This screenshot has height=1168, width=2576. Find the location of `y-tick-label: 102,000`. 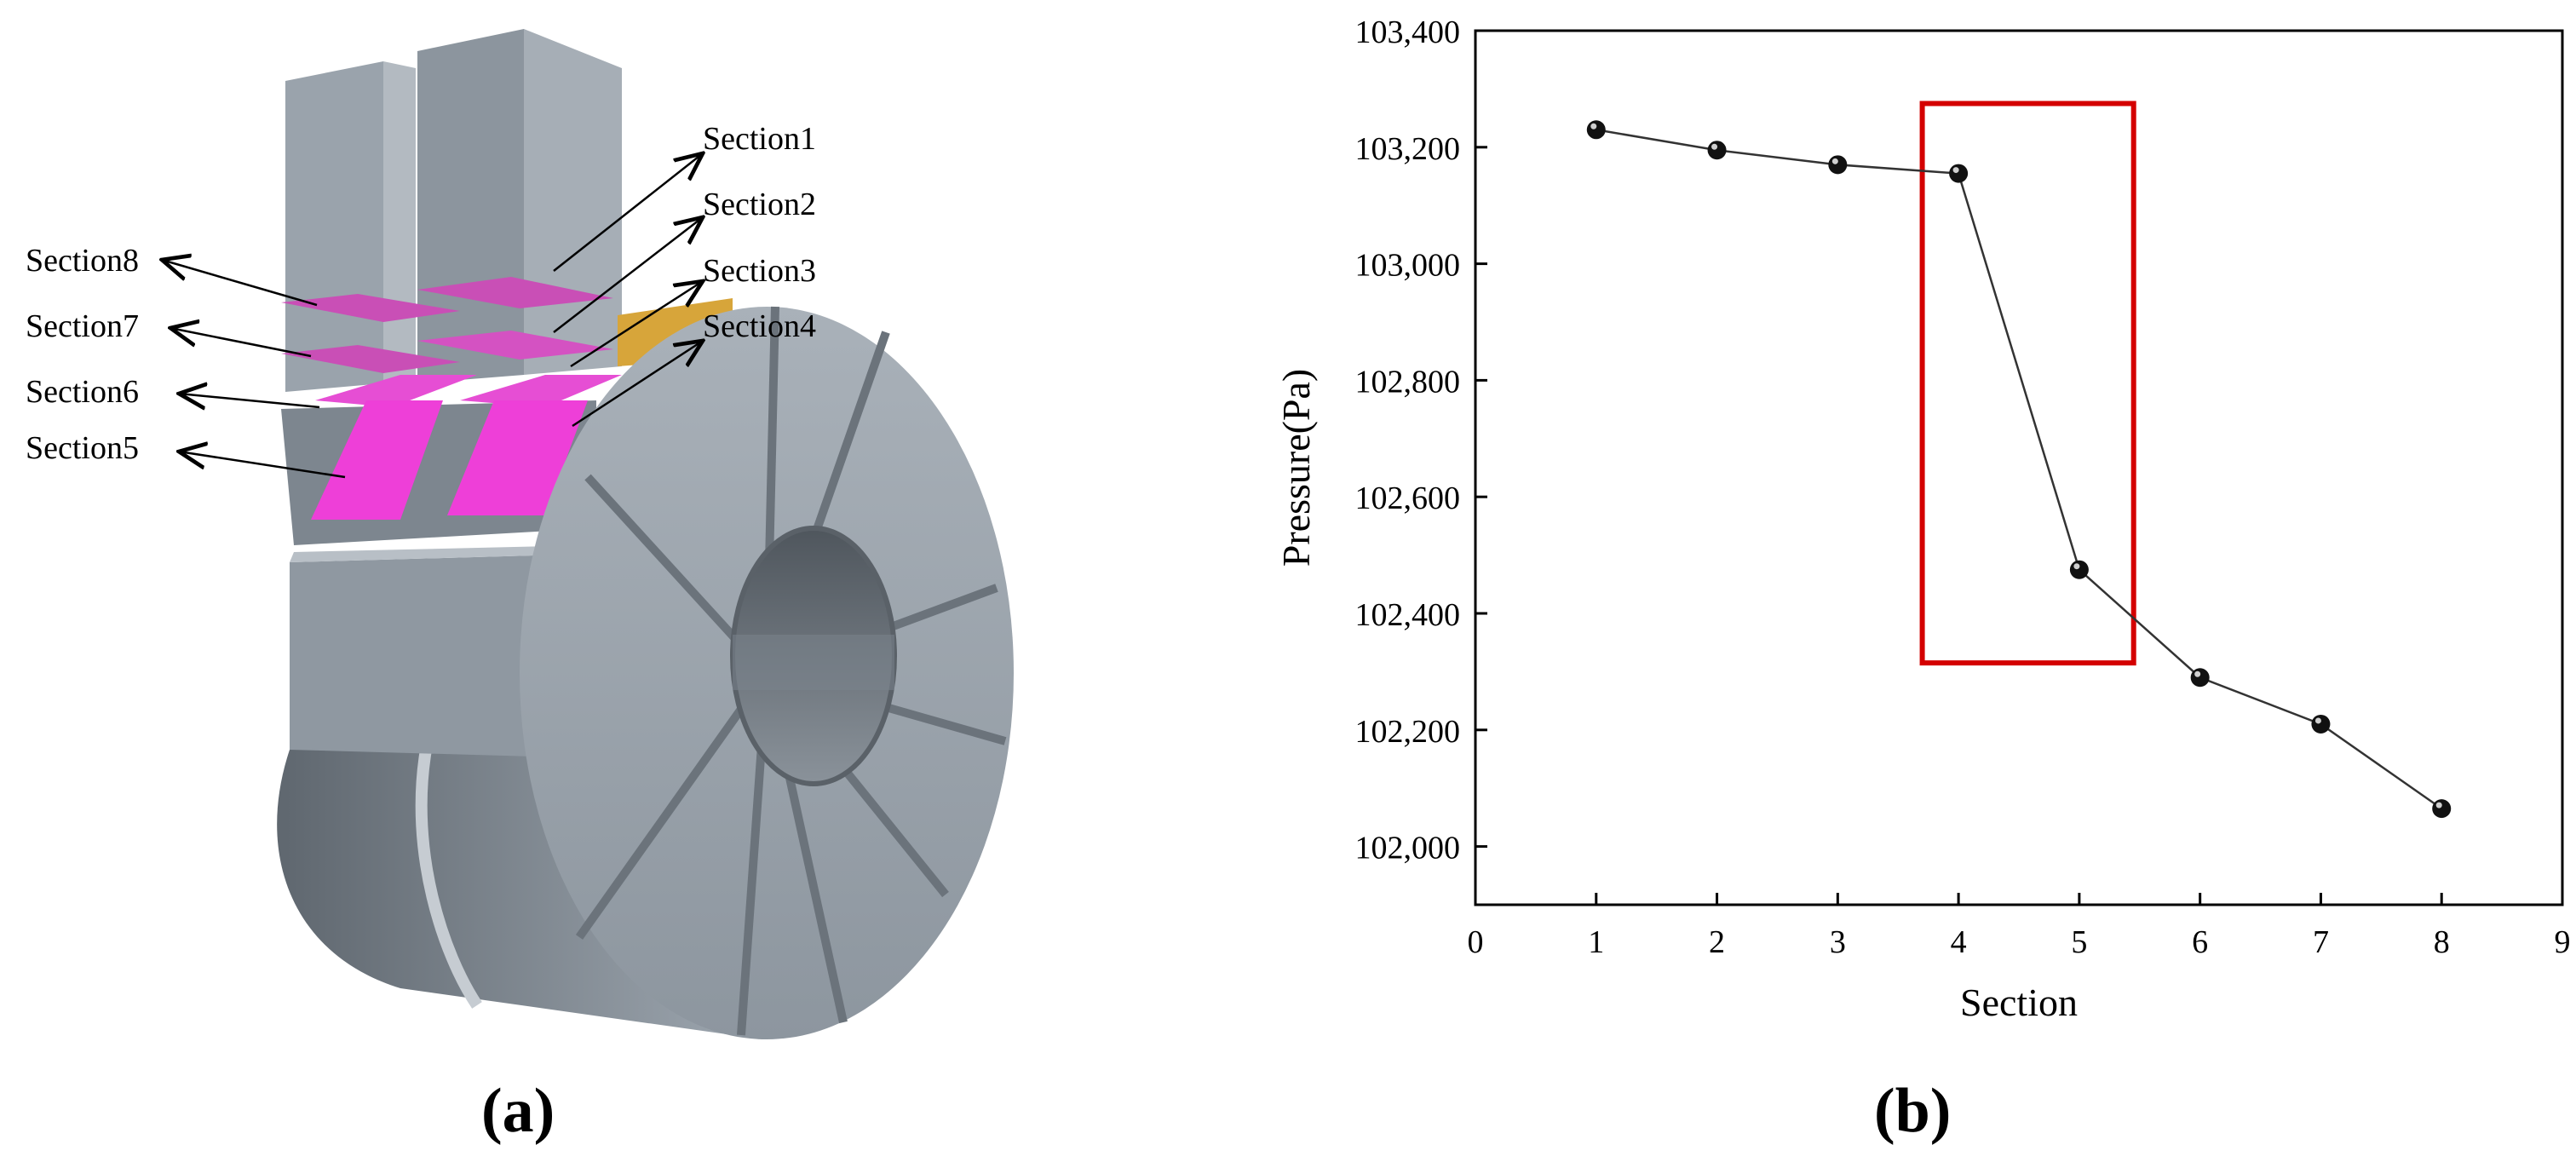

y-tick-label: 102,000 is located at coordinates (1408, 848).